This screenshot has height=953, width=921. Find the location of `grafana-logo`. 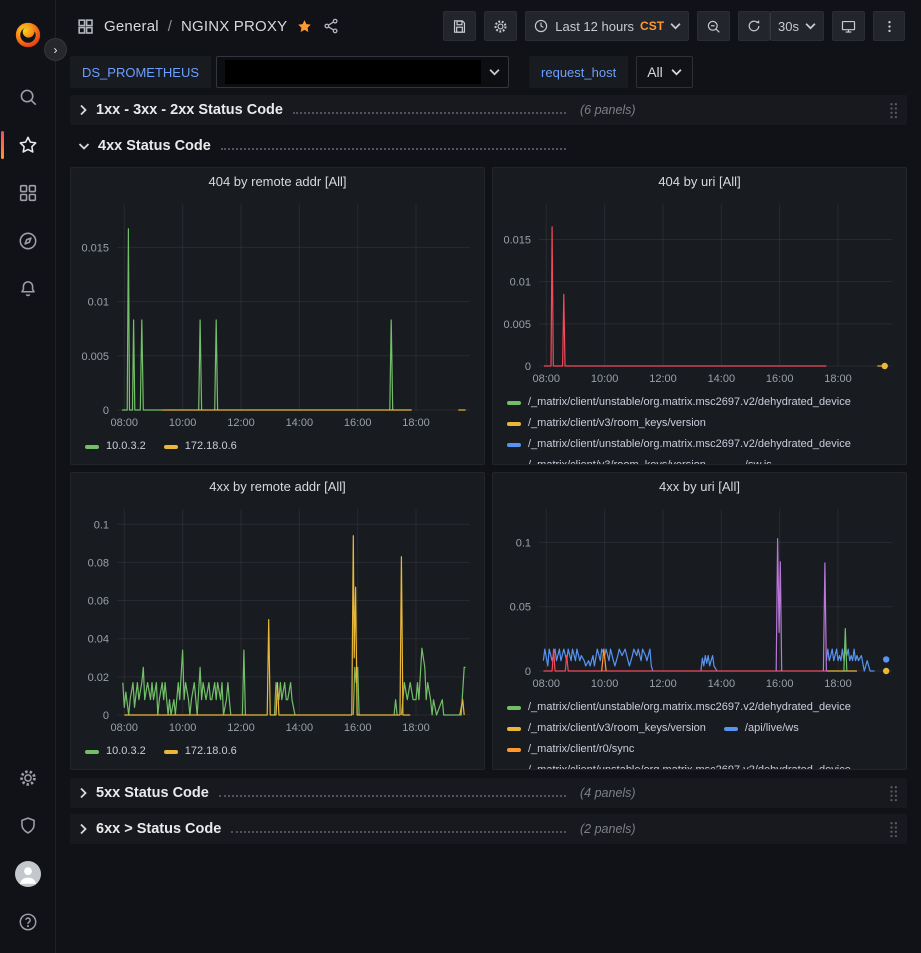

grafana-logo is located at coordinates (28, 35).